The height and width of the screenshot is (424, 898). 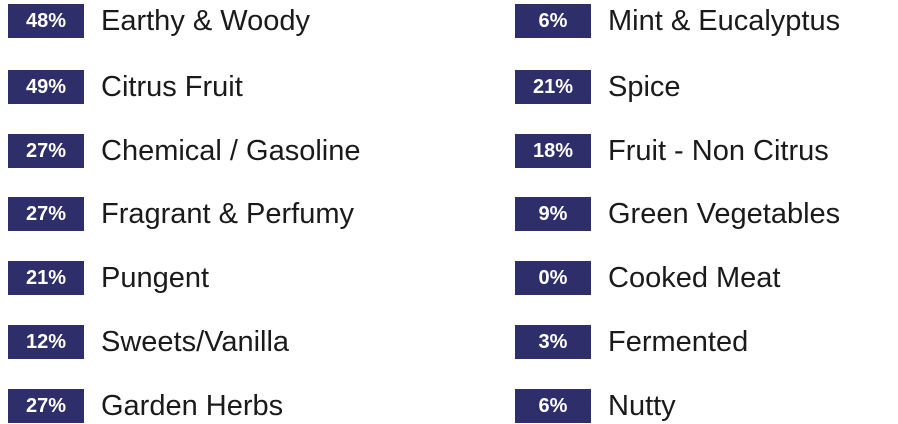 I want to click on list-item: 27% Fragrant & Perfumy, so click(x=181, y=214).